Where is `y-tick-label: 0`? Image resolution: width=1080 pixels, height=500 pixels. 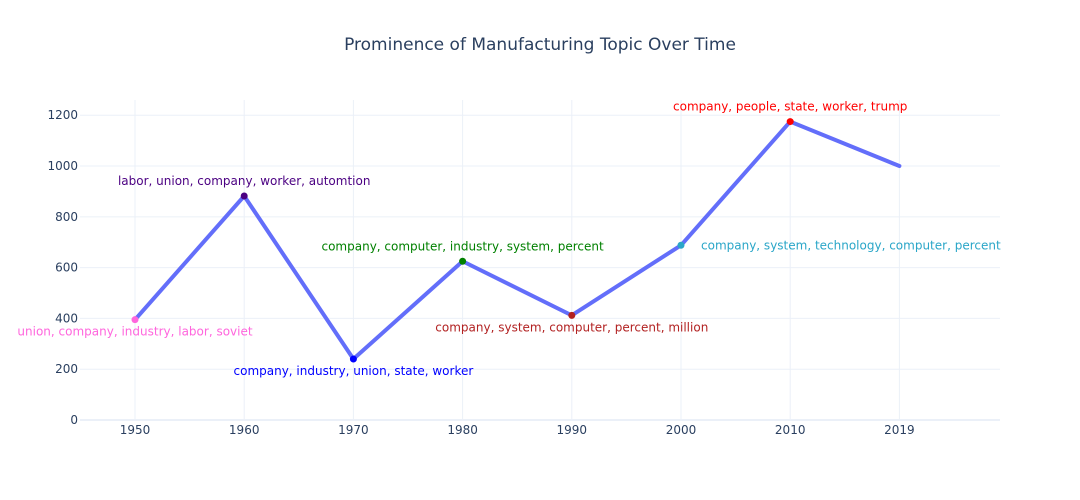
y-tick-label: 0 is located at coordinates (74, 420).